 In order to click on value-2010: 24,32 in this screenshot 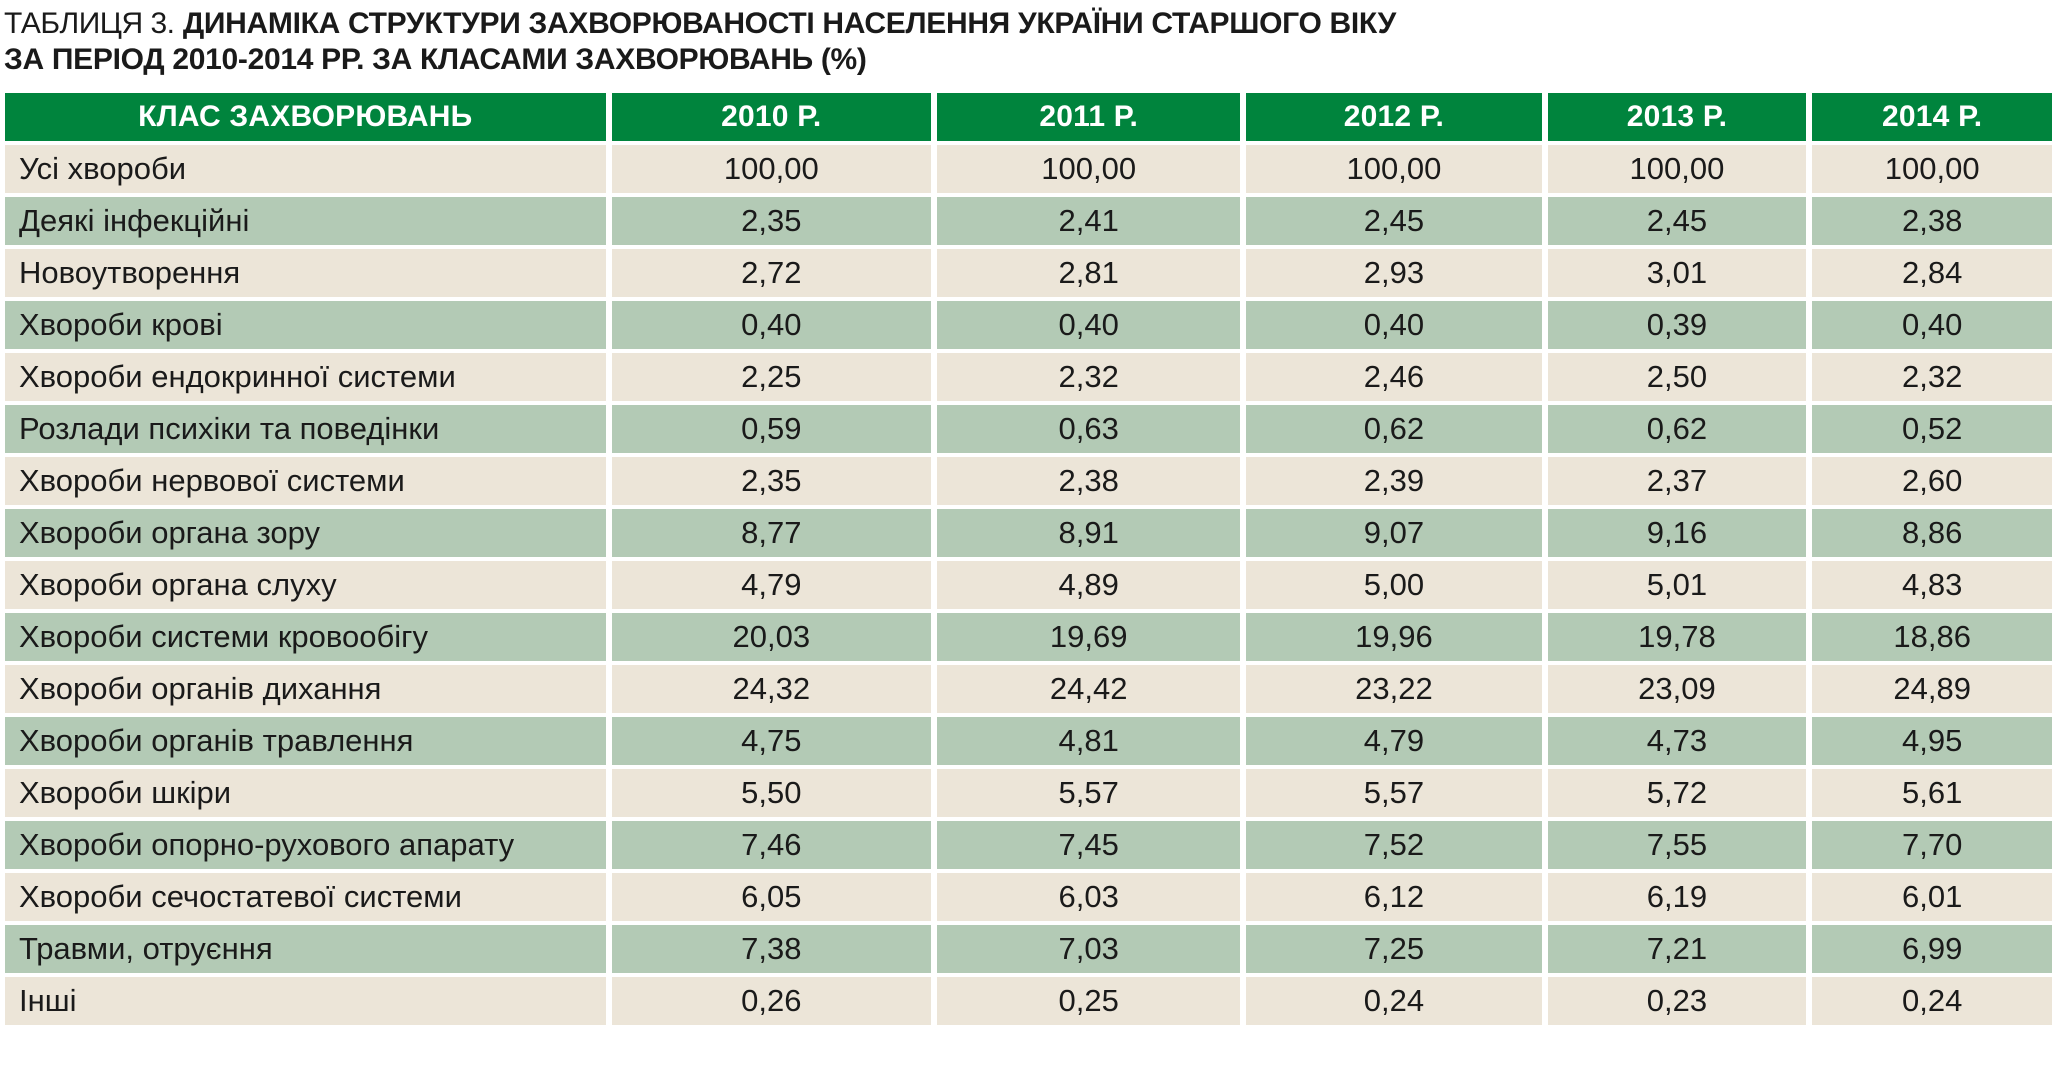, I will do `click(771, 689)`.